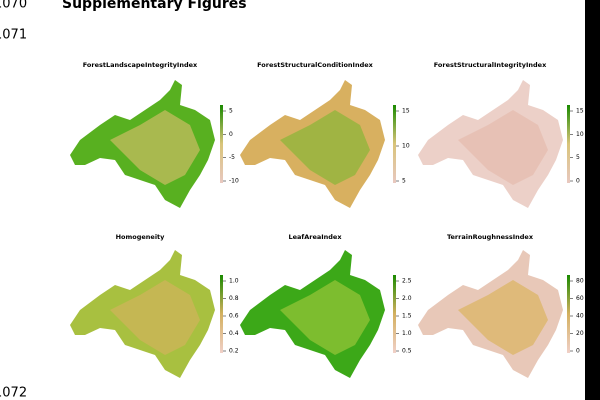 This screenshot has height=400, width=600. Describe the element at coordinates (592, 200) in the screenshot. I see `black-edge` at that location.